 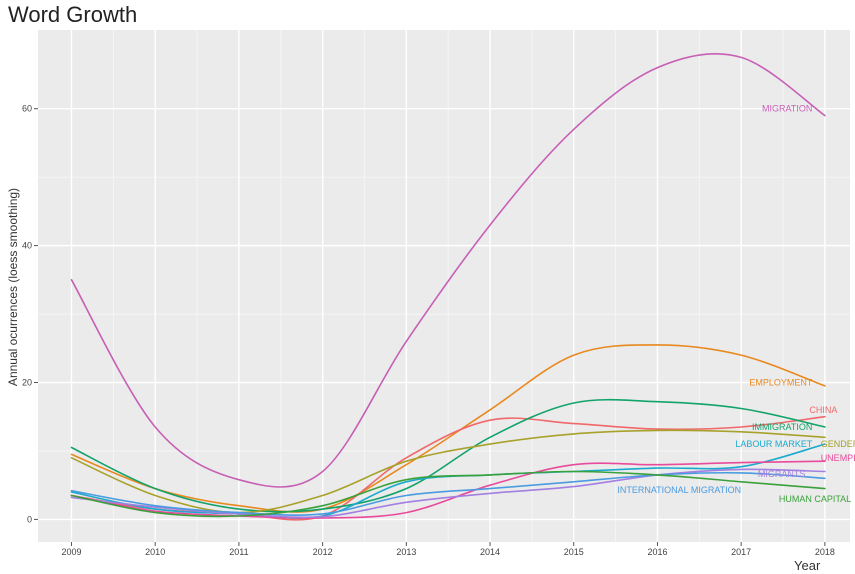 What do you see at coordinates (27, 109) in the screenshot?
I see `y-tick-label: 60` at bounding box center [27, 109].